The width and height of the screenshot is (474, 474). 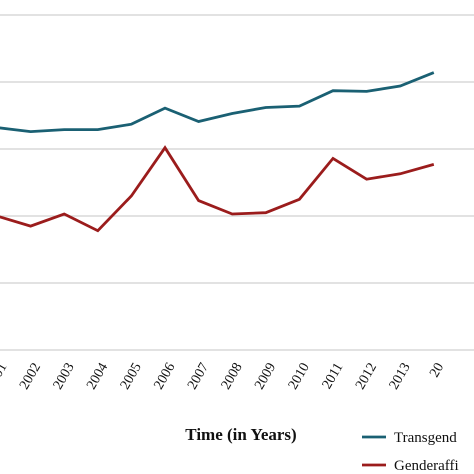 I want to click on x-tick-label: 2005, so click(x=131, y=377).